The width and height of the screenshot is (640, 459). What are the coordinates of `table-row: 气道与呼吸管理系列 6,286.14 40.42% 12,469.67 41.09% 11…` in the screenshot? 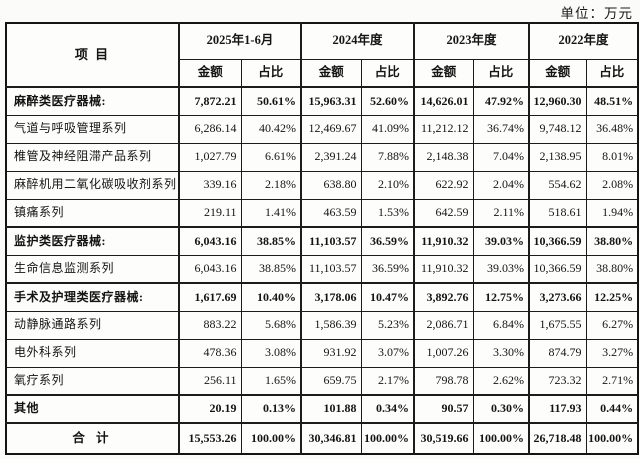 It's located at (322, 129).